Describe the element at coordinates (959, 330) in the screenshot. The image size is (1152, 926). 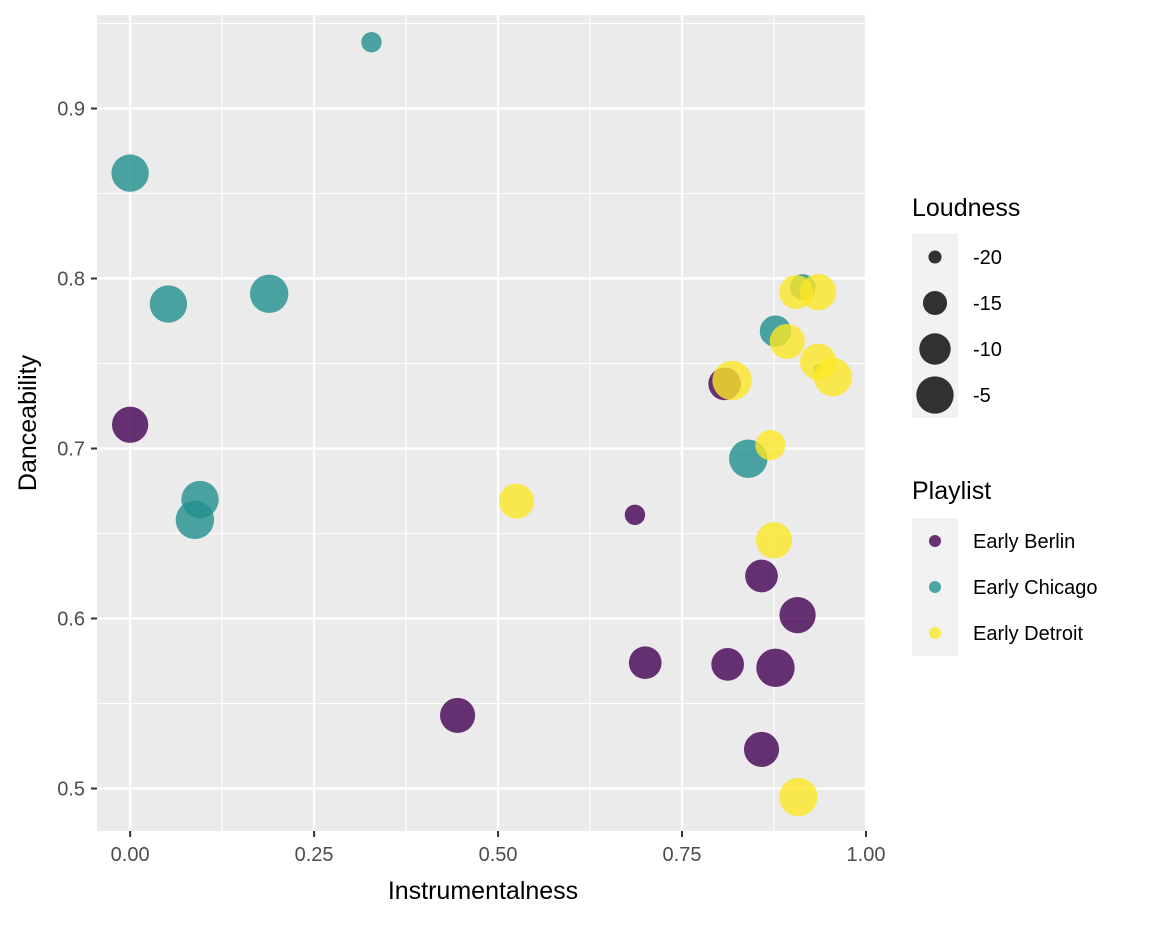
I see `size-legend-keys: -20 -15 -10 -5` at that location.